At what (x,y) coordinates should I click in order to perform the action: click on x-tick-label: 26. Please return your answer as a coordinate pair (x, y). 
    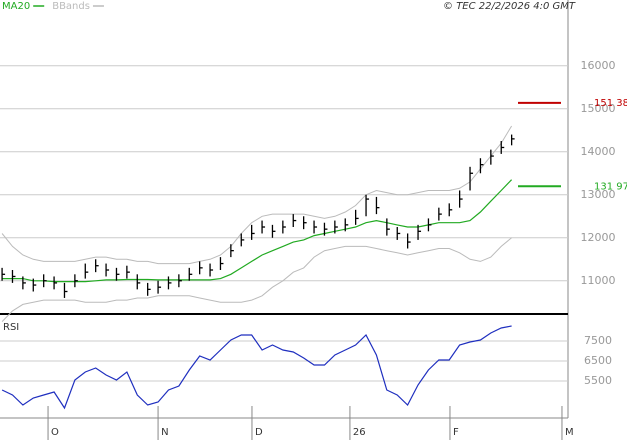
    Looking at the image, I should click on (359, 432).